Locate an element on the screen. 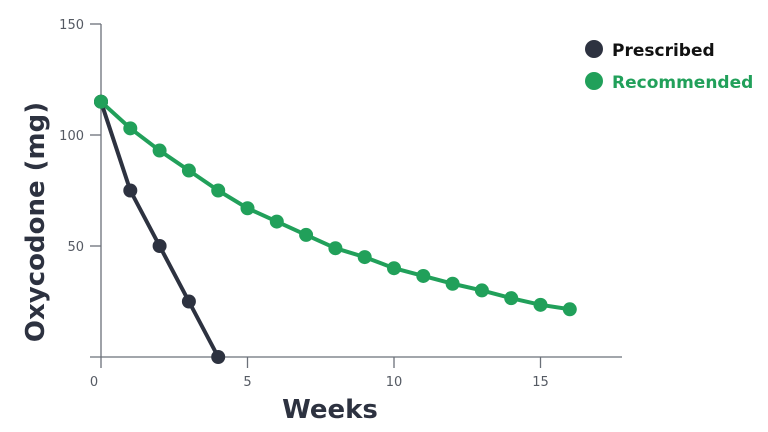  y-tick-label: 50 is located at coordinates (75, 247).